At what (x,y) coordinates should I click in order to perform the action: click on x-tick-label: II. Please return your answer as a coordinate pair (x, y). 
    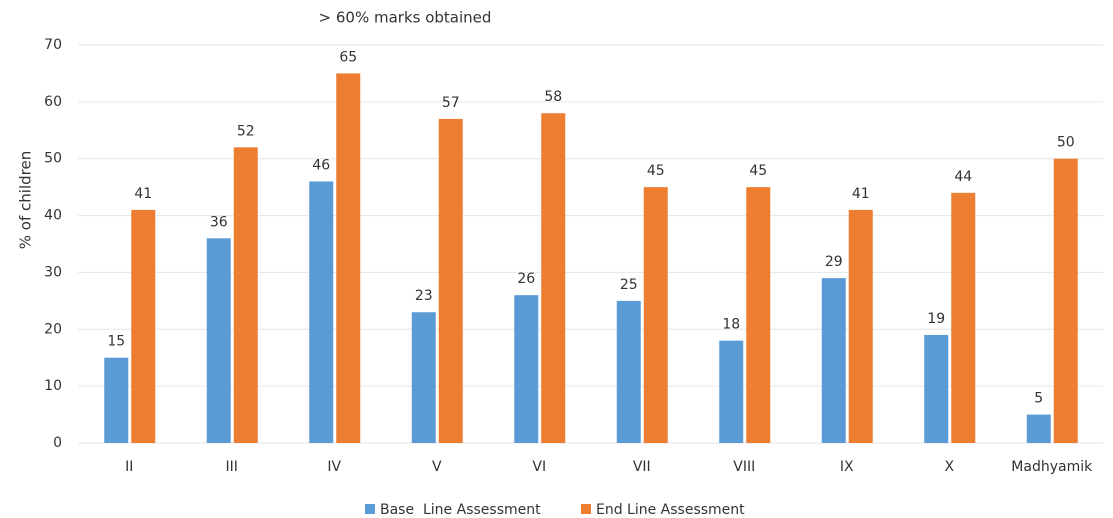
    Looking at the image, I should click on (129, 467).